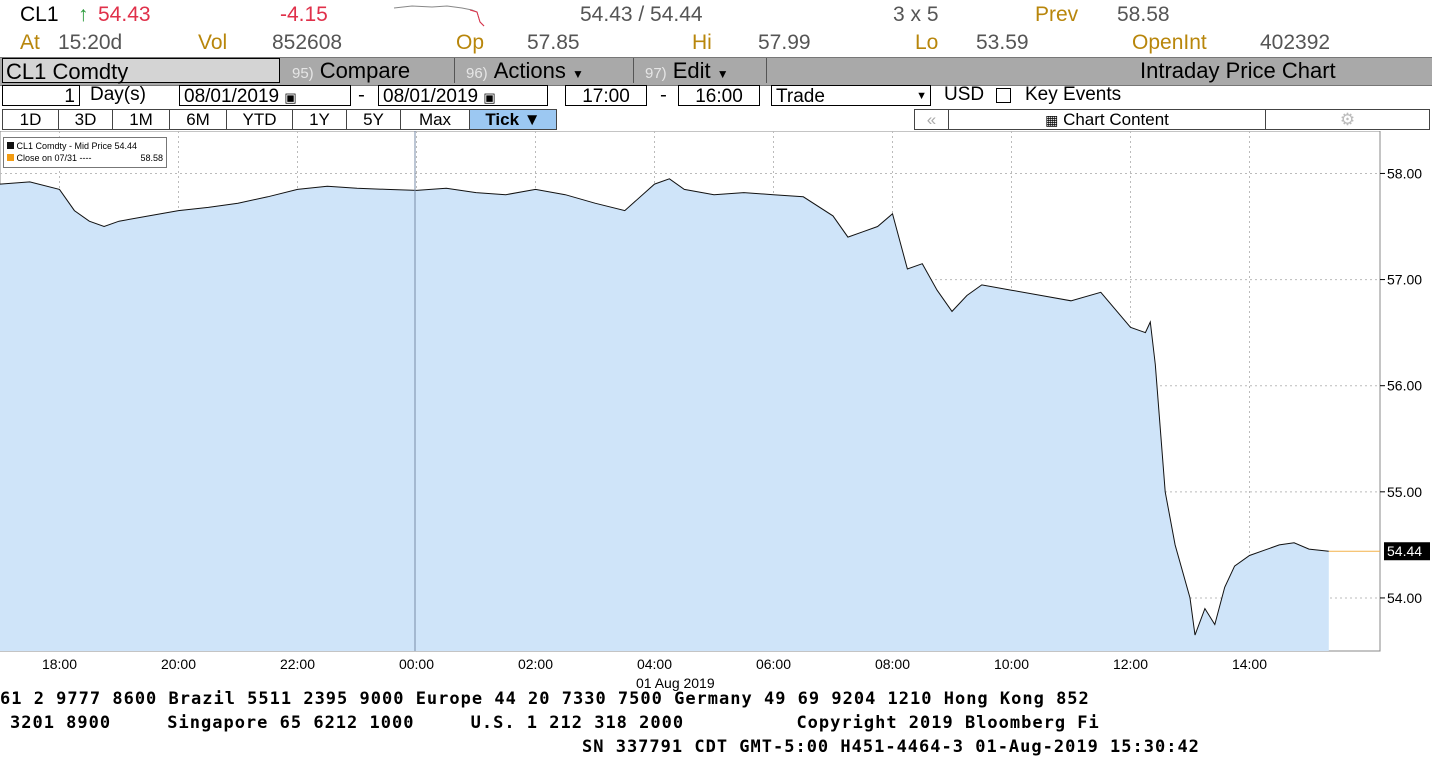 The height and width of the screenshot is (775, 1432). What do you see at coordinates (85, 119) in the screenshot?
I see `range-3d: 3D` at bounding box center [85, 119].